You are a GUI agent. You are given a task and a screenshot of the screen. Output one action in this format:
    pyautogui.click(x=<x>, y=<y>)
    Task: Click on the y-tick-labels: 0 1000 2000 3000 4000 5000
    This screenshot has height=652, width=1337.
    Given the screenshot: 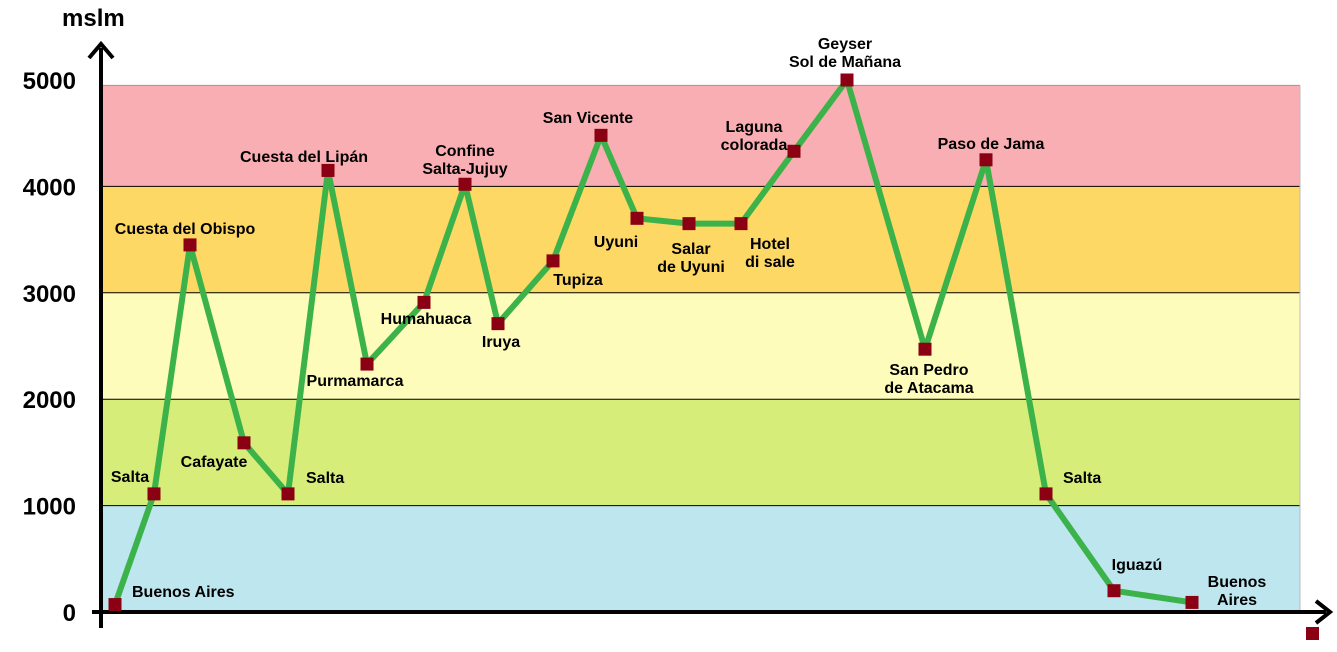 What is the action you would take?
    pyautogui.click(x=49, y=347)
    